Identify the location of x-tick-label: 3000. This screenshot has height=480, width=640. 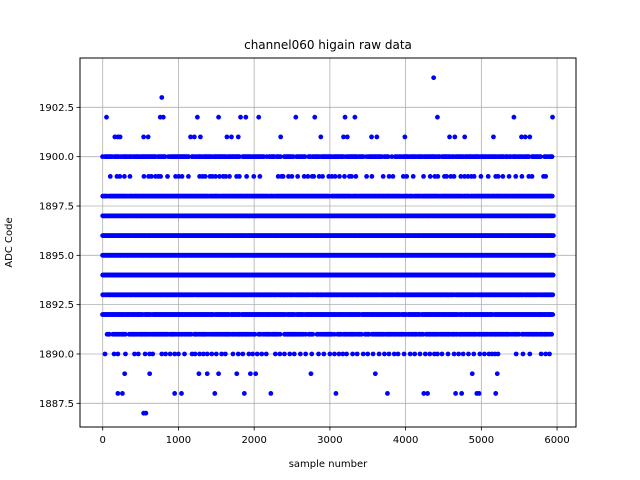
(329, 440).